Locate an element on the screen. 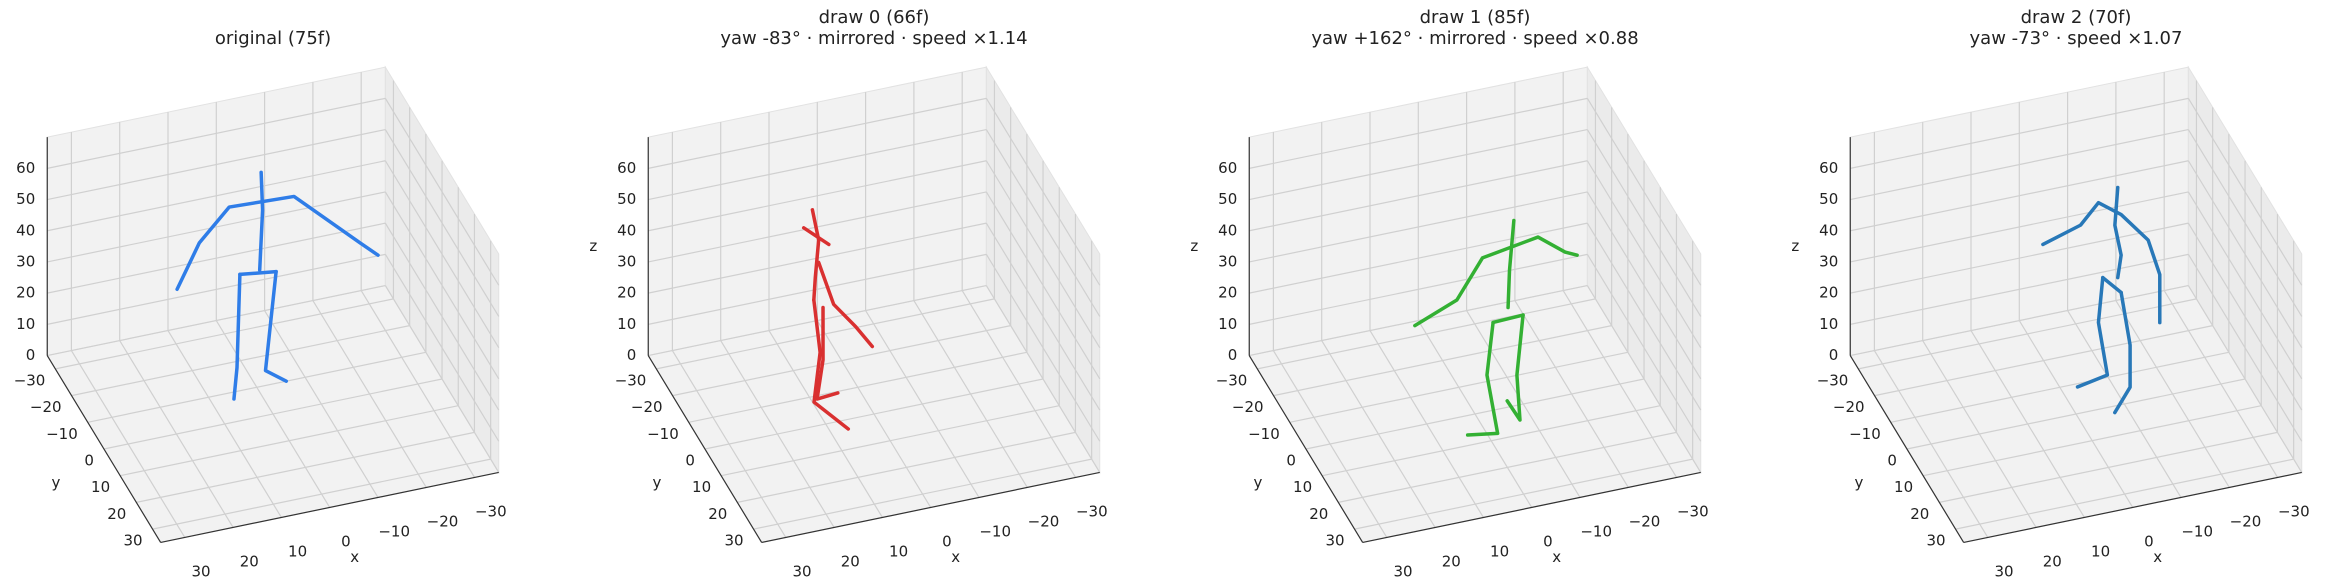 The image size is (2337, 585). y-tick-label: −10 is located at coordinates (663, 434).